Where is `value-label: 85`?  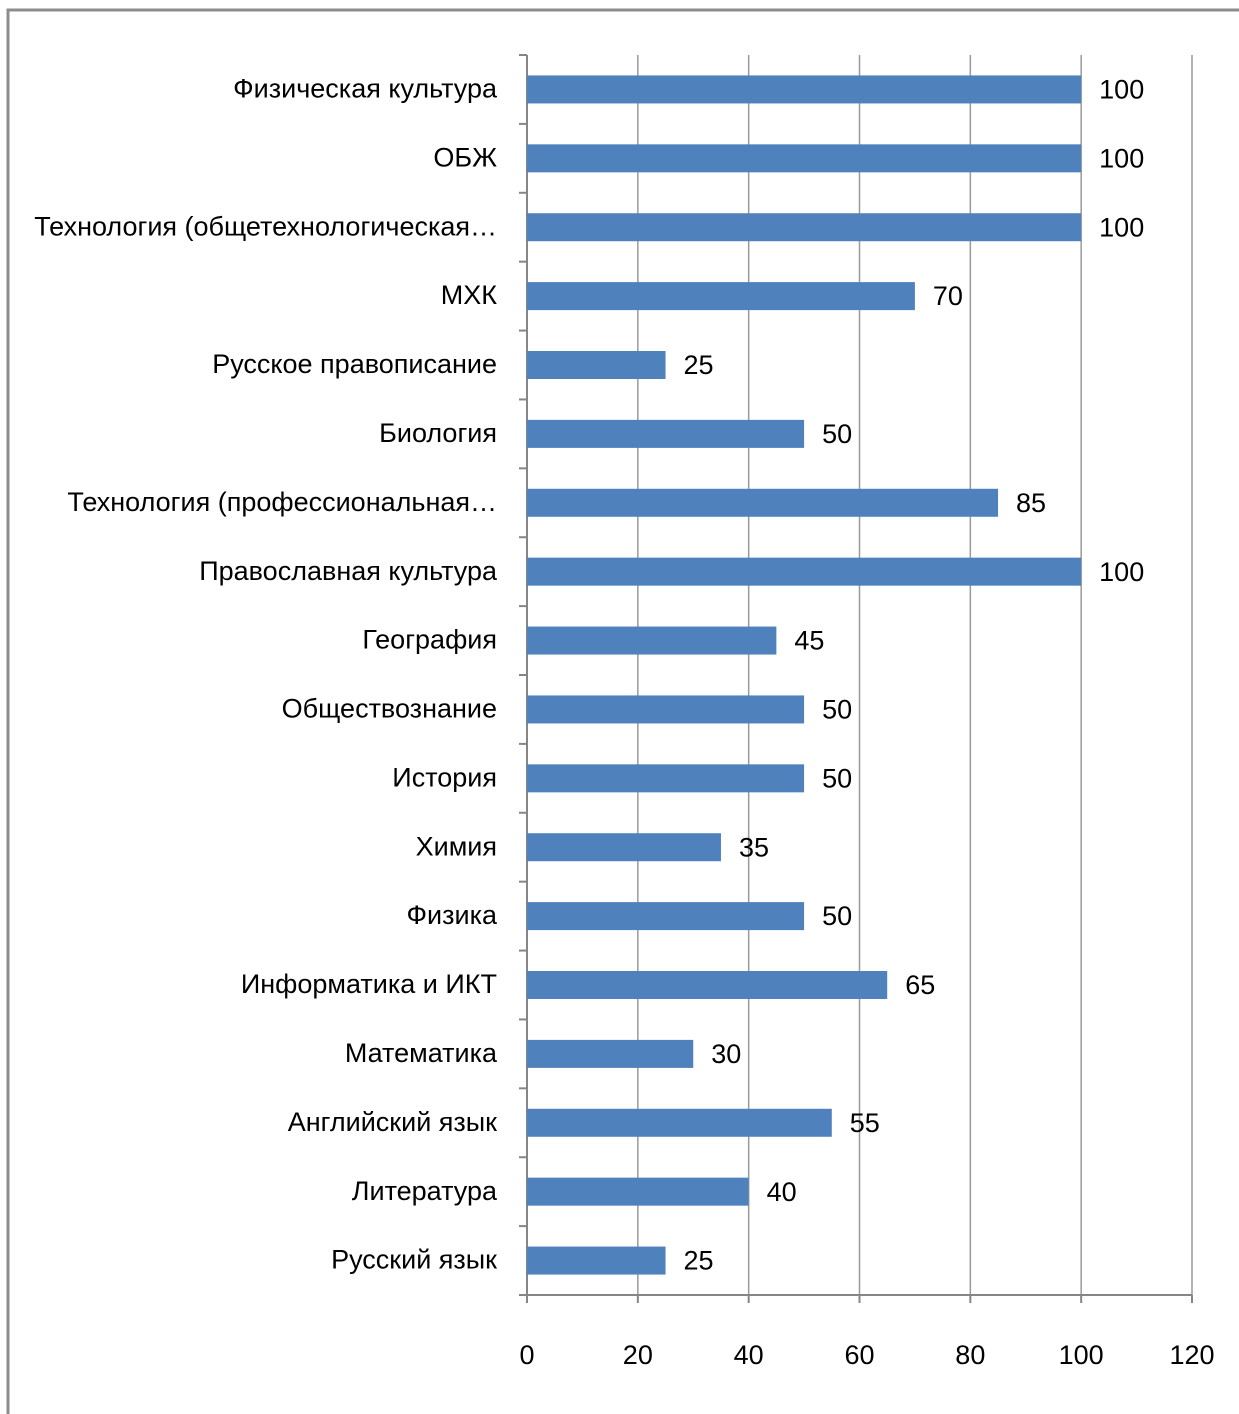 value-label: 85 is located at coordinates (1031, 503).